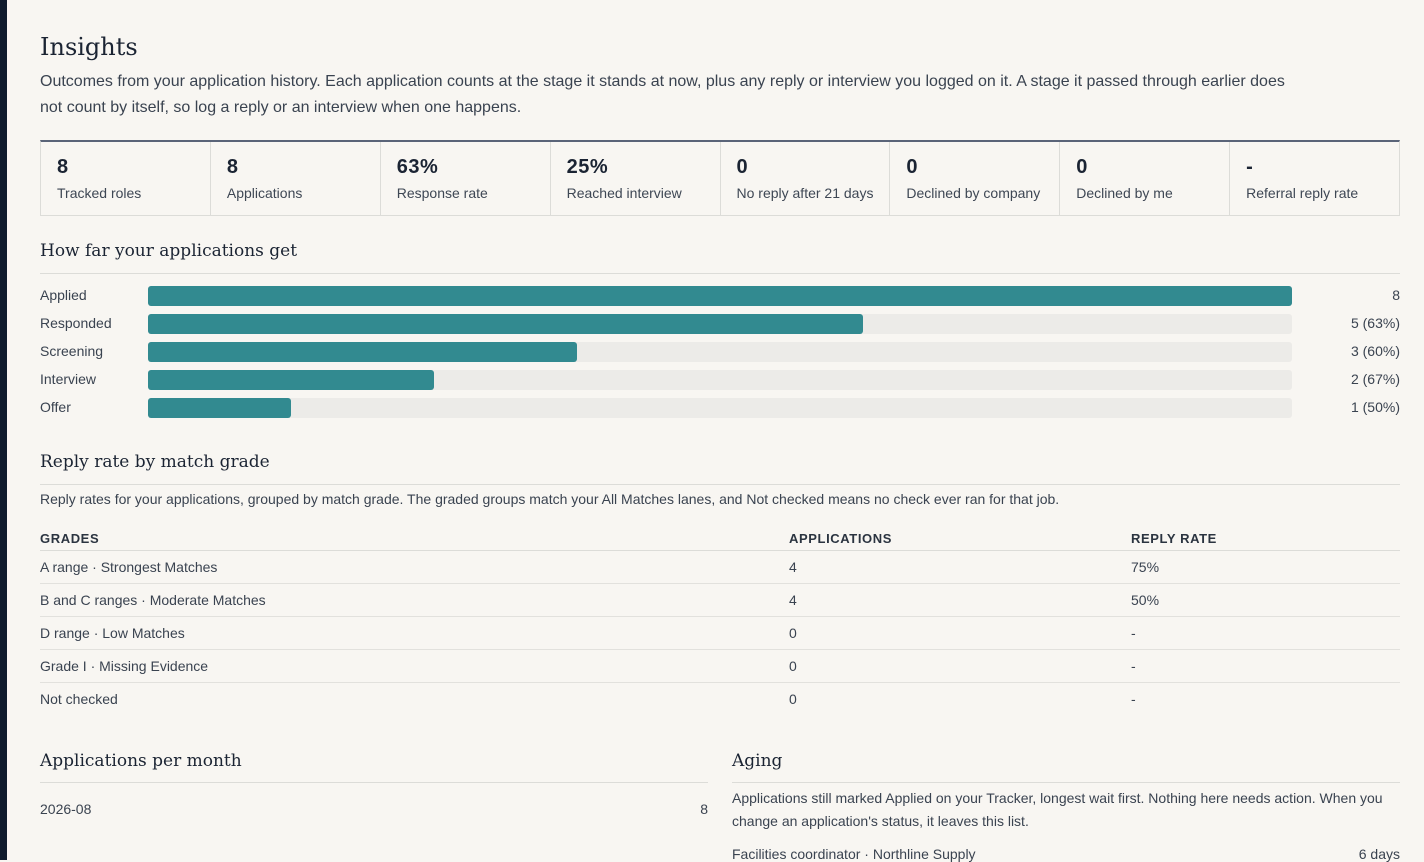 Image resolution: width=1424 pixels, height=862 pixels. I want to click on aging-wait: 6 days, so click(1379, 854).